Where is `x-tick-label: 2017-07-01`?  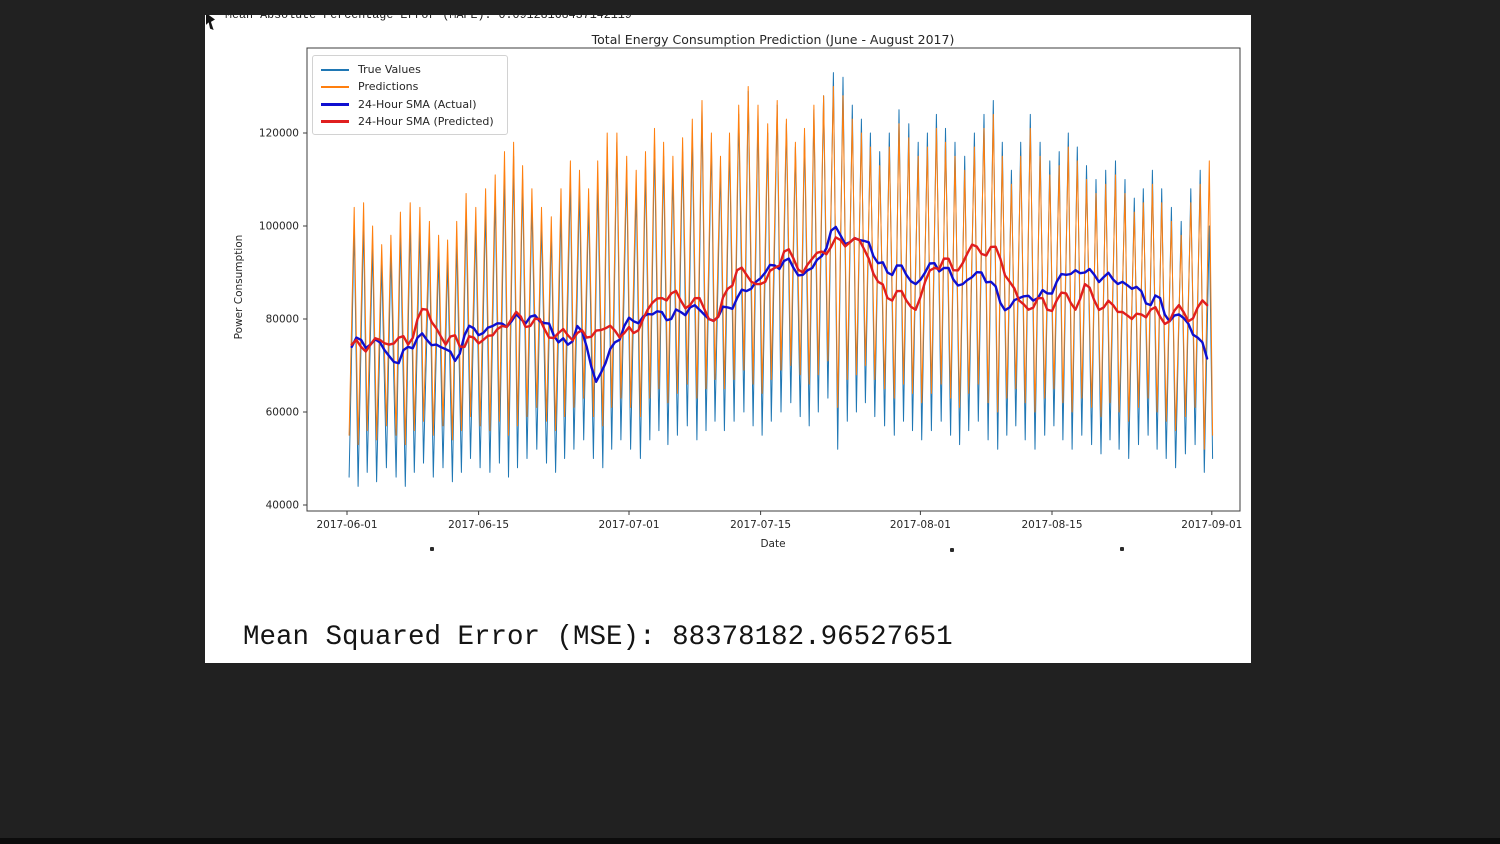 x-tick-label: 2017-07-01 is located at coordinates (628, 525).